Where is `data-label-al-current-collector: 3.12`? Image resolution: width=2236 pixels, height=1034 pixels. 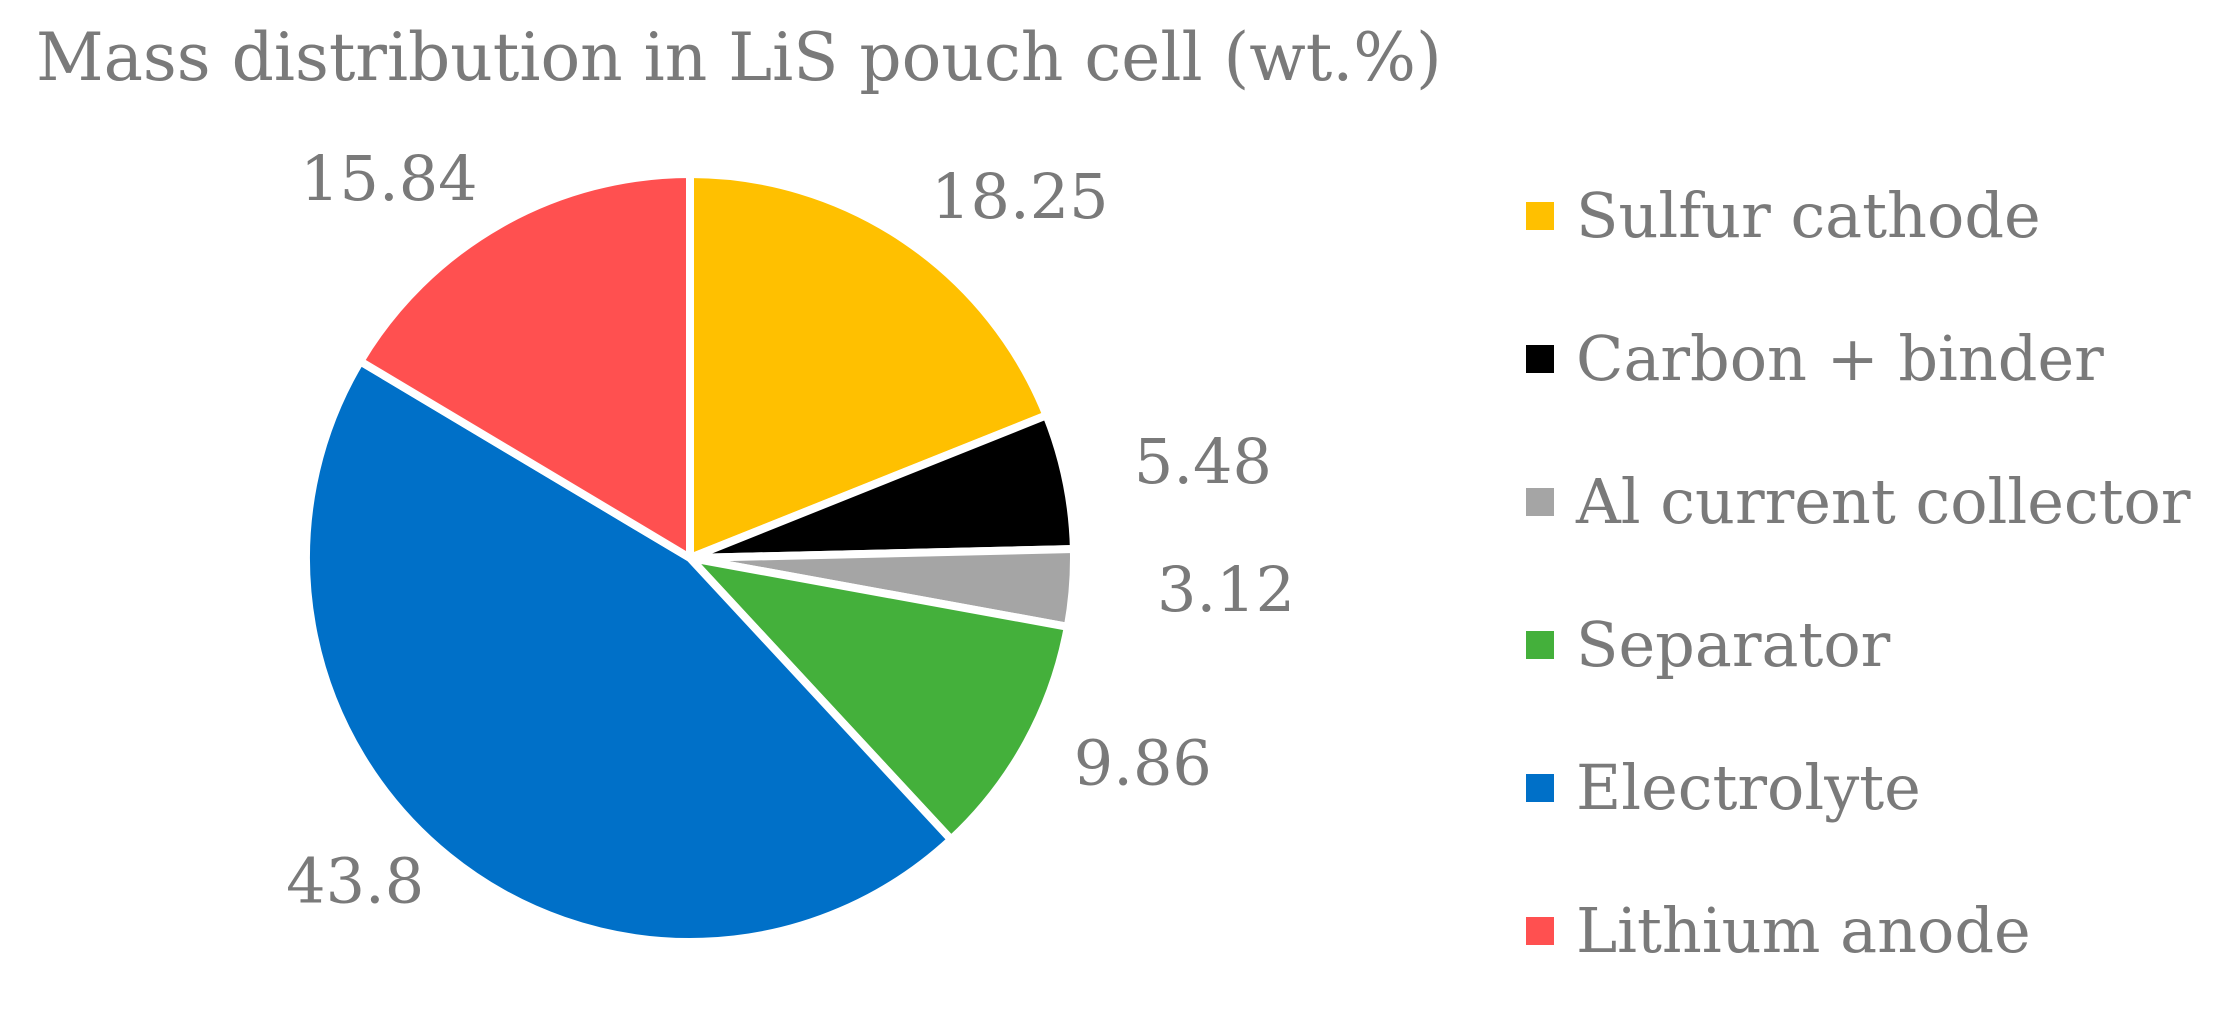
data-label-al-current-collector: 3.12 is located at coordinates (1226, 589).